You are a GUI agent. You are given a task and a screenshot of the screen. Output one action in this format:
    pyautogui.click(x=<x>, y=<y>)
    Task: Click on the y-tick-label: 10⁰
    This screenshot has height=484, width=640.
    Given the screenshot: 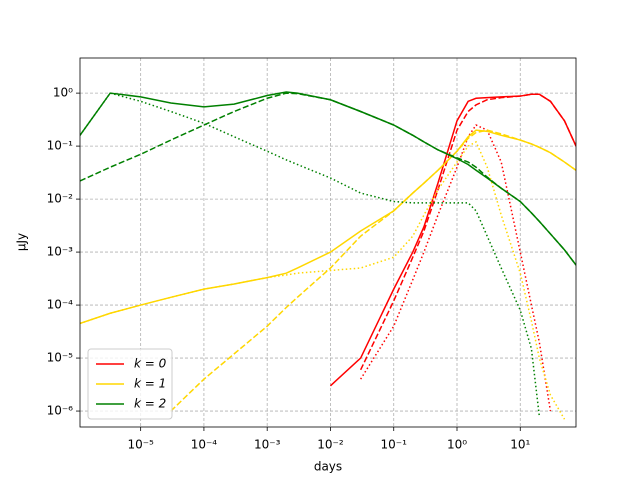 What is the action you would take?
    pyautogui.click(x=63, y=93)
    